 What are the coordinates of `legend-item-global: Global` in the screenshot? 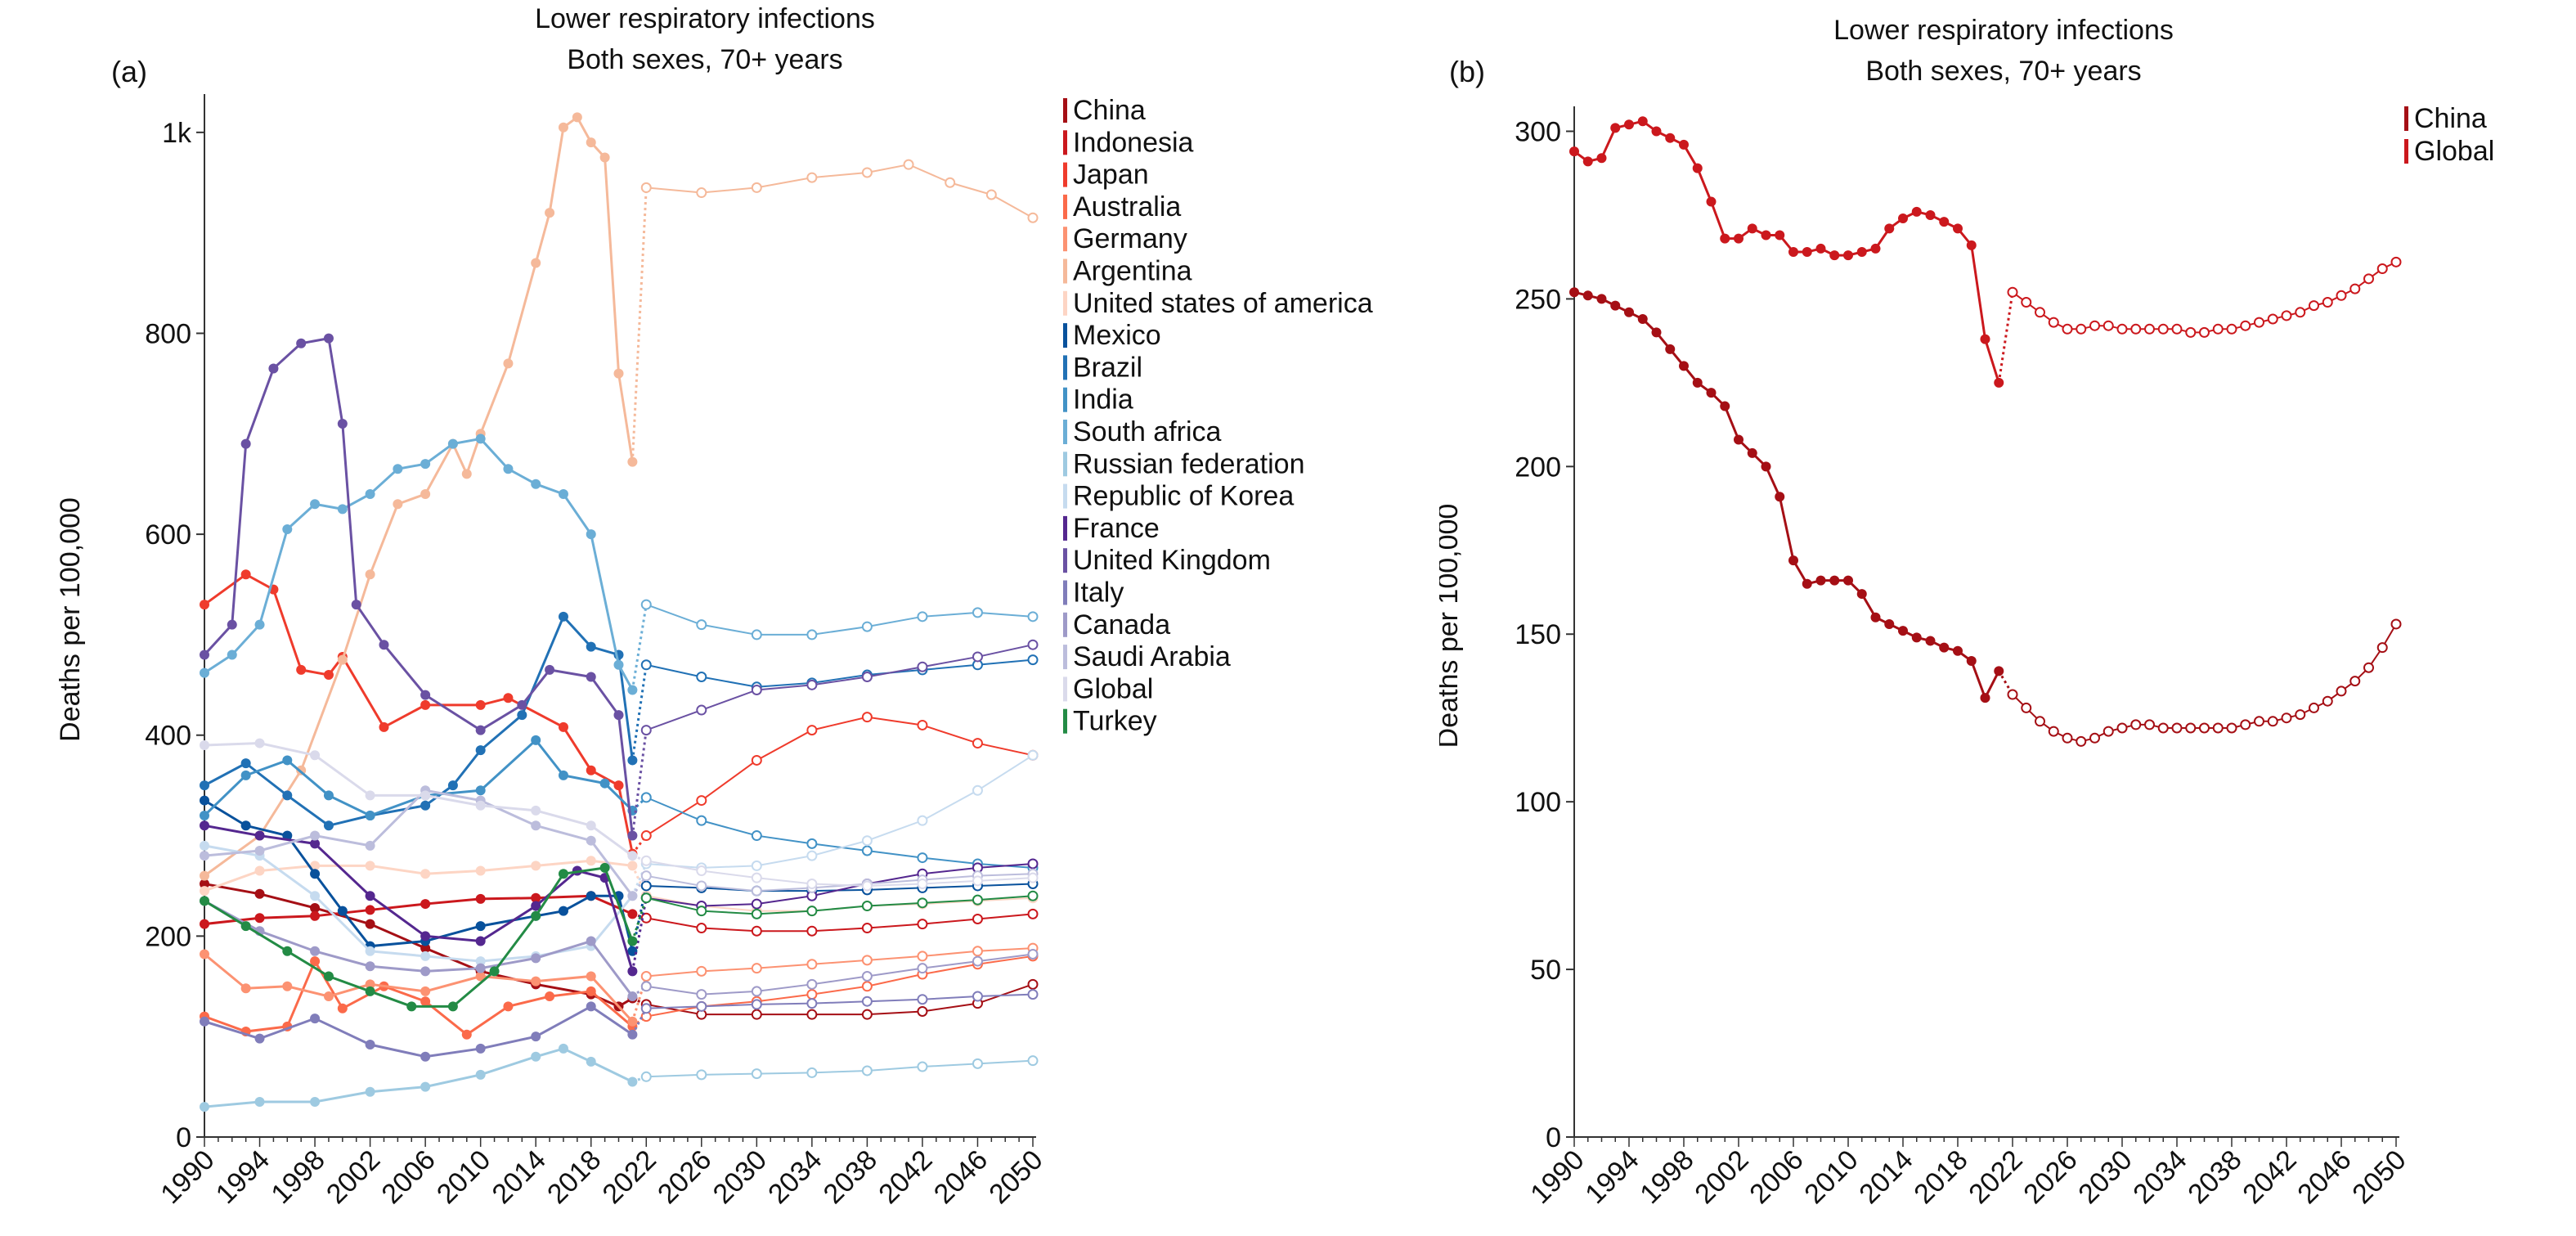 It's located at (2454, 151).